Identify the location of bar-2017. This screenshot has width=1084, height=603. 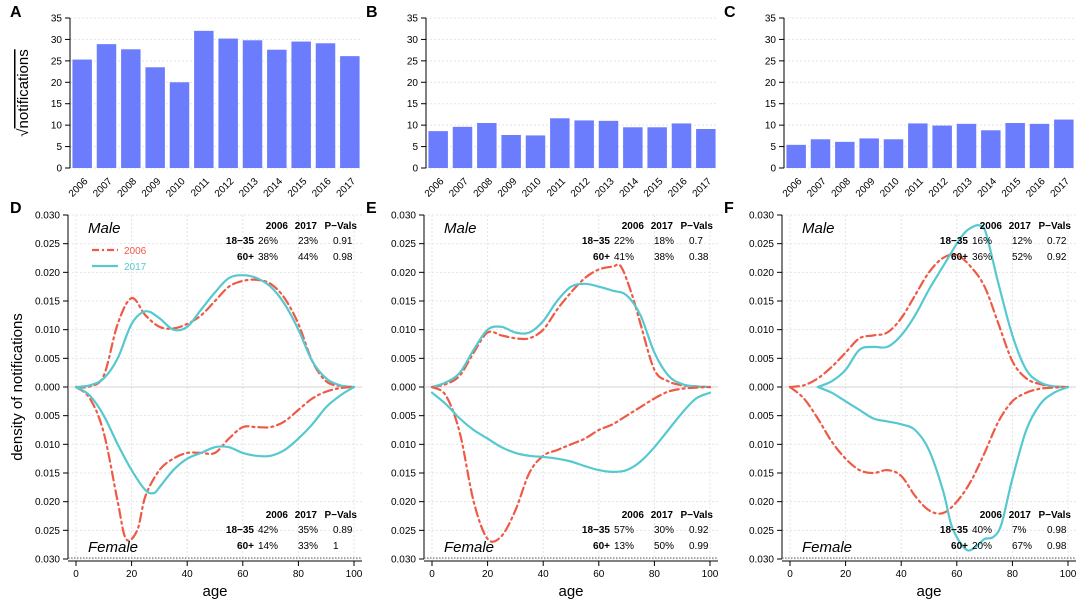
(706, 148).